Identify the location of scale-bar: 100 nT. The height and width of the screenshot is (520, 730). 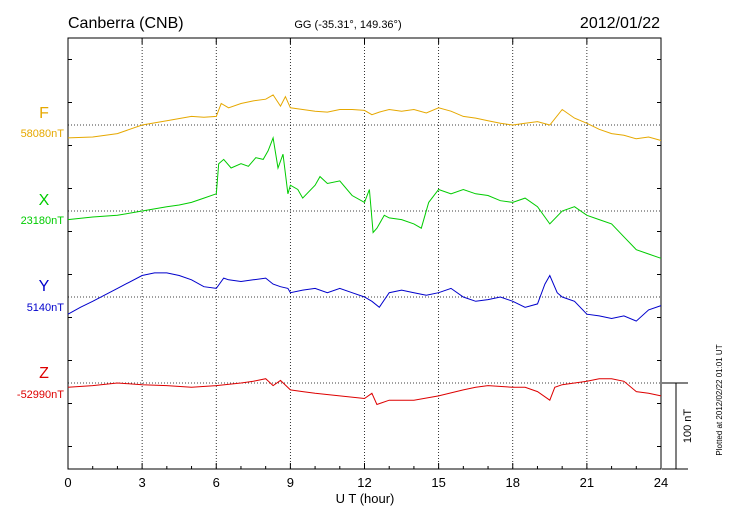
(678, 426).